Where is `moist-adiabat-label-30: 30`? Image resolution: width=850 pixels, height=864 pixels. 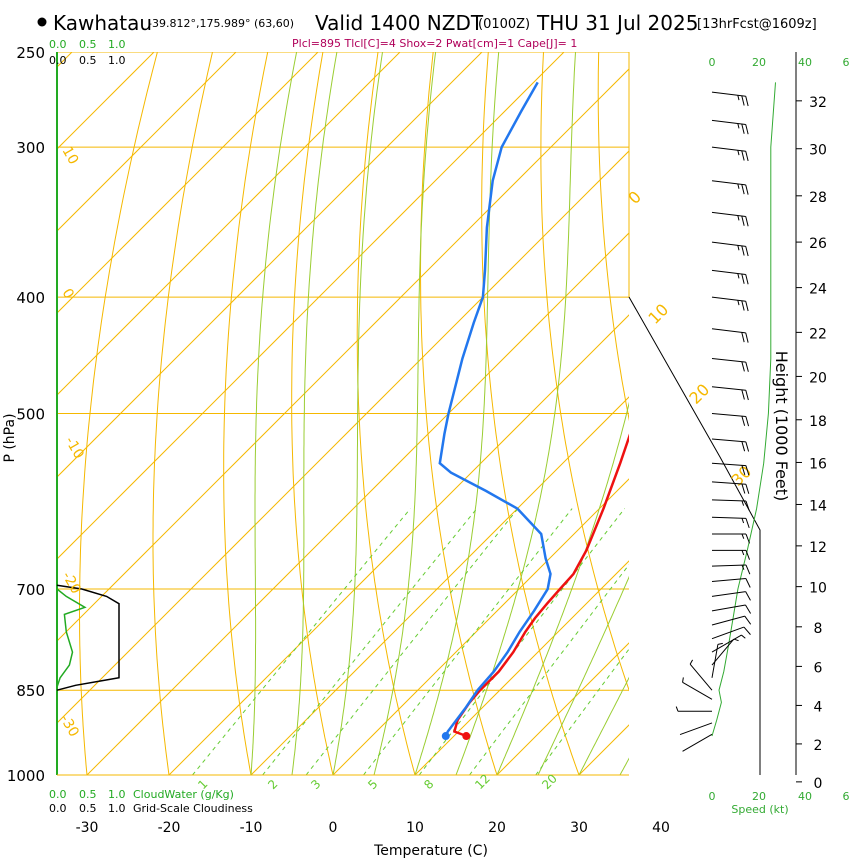 moist-adiabat-label-30: 30 is located at coordinates (741, 476).